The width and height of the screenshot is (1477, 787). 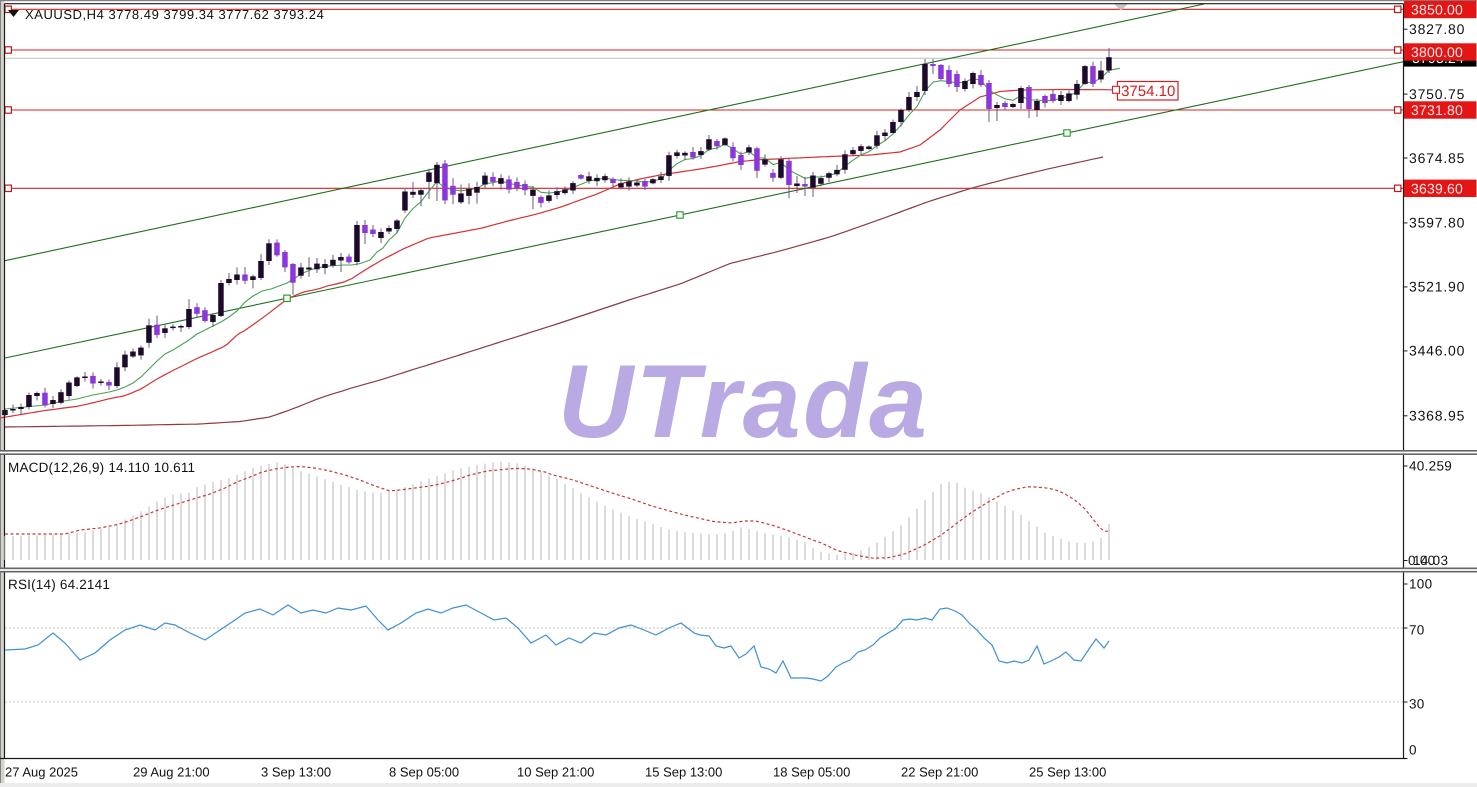 I want to click on svg-text: 3521.90, so click(x=1437, y=287).